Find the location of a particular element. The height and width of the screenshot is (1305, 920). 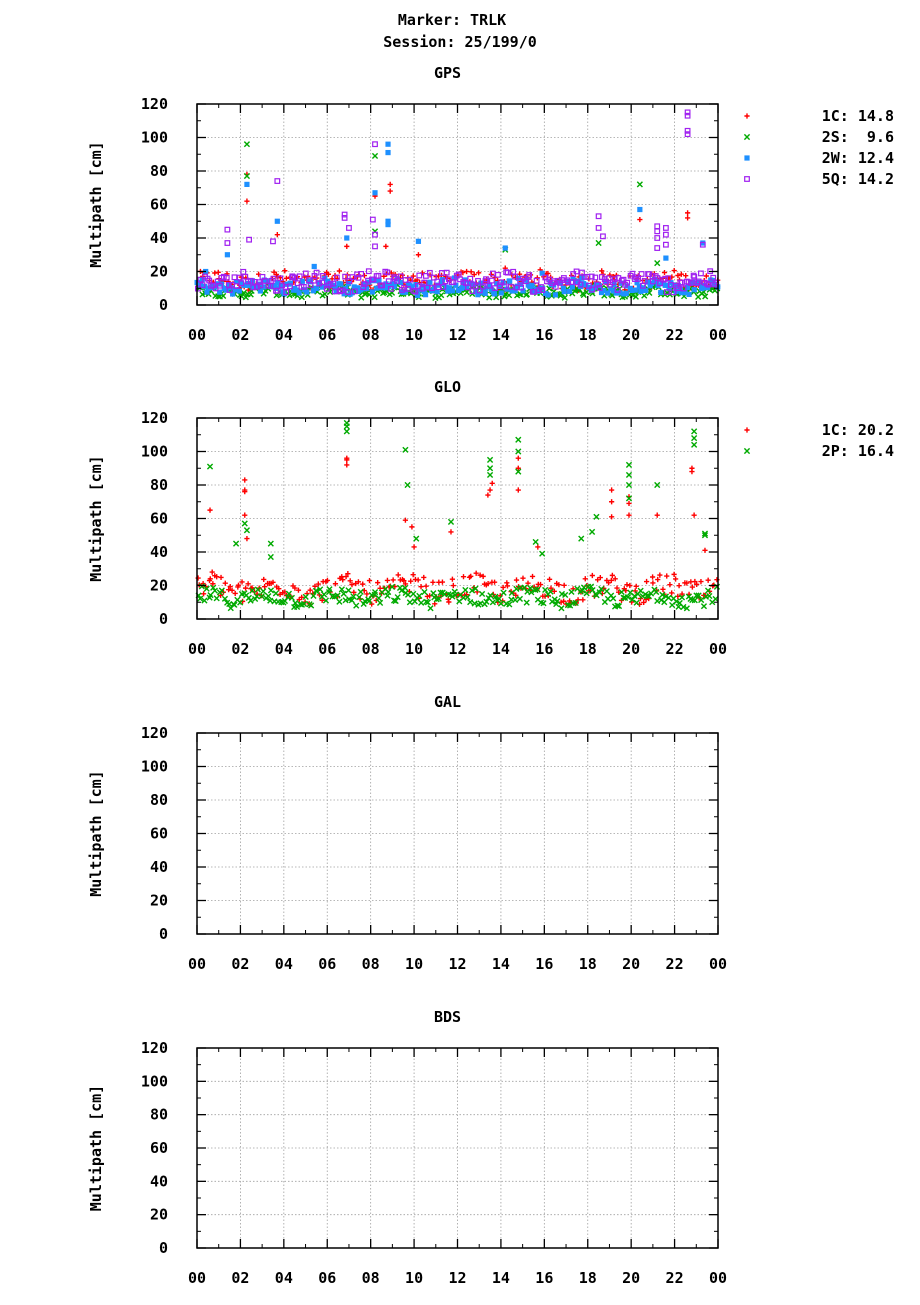

x-tick-label: 20 is located at coordinates (631, 335).